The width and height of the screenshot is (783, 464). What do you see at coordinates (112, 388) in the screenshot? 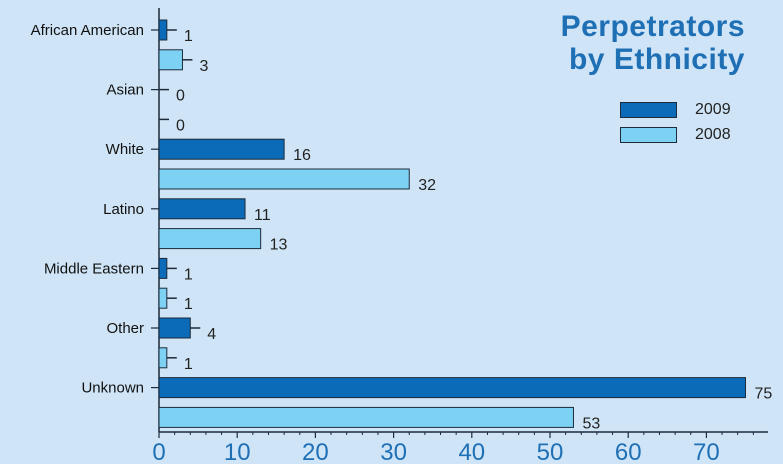
I see `category-label-unknown: Unknown` at bounding box center [112, 388].